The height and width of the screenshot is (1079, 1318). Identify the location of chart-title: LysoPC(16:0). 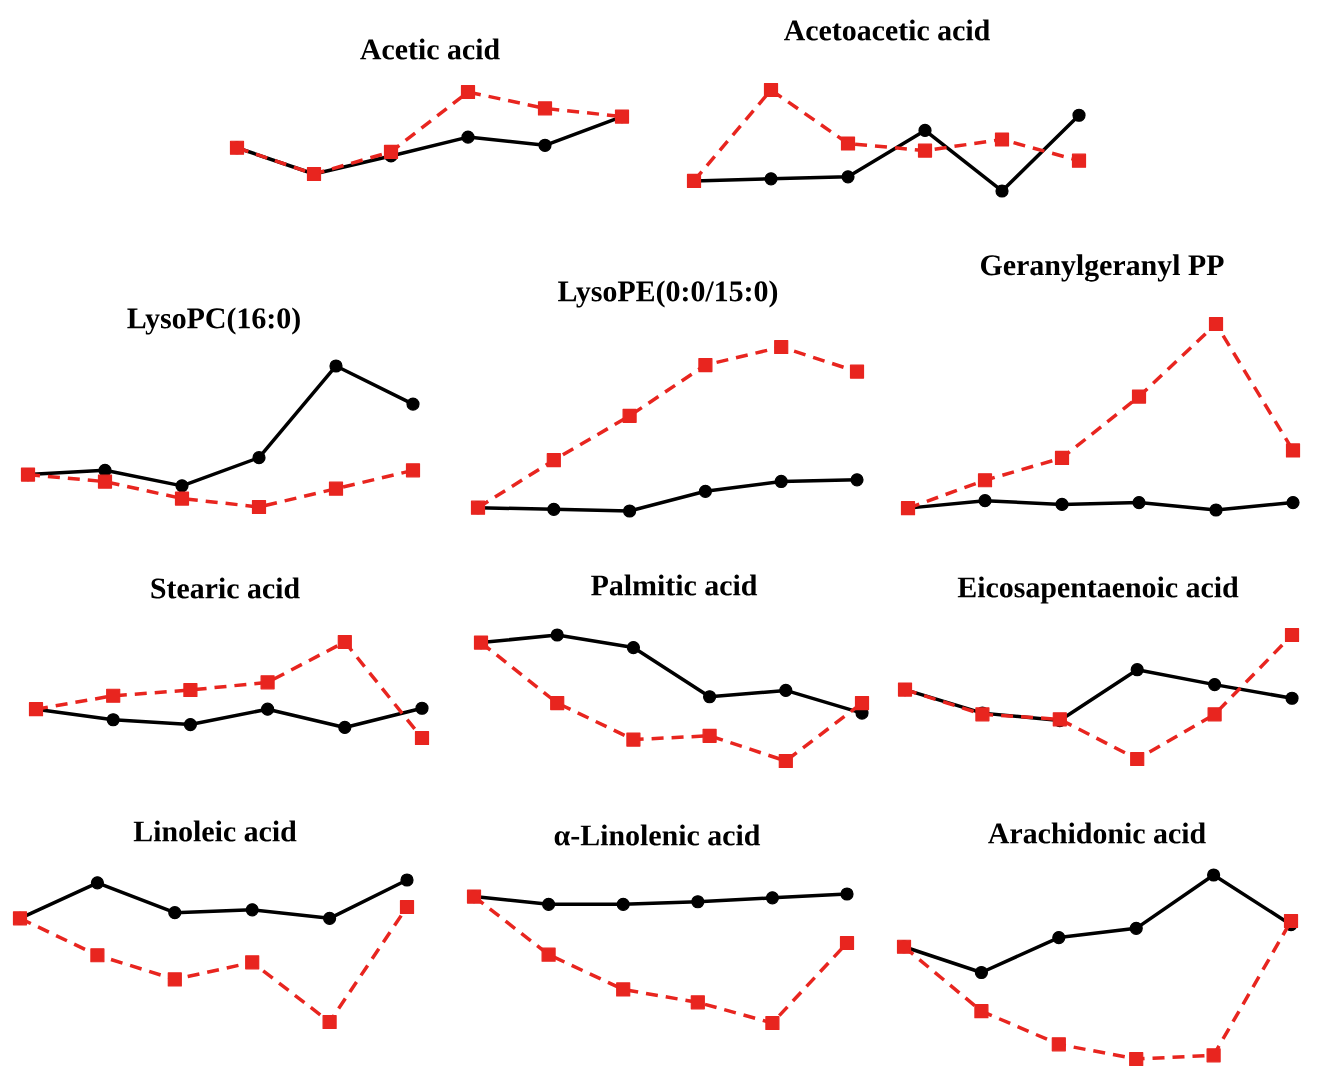
(213, 321).